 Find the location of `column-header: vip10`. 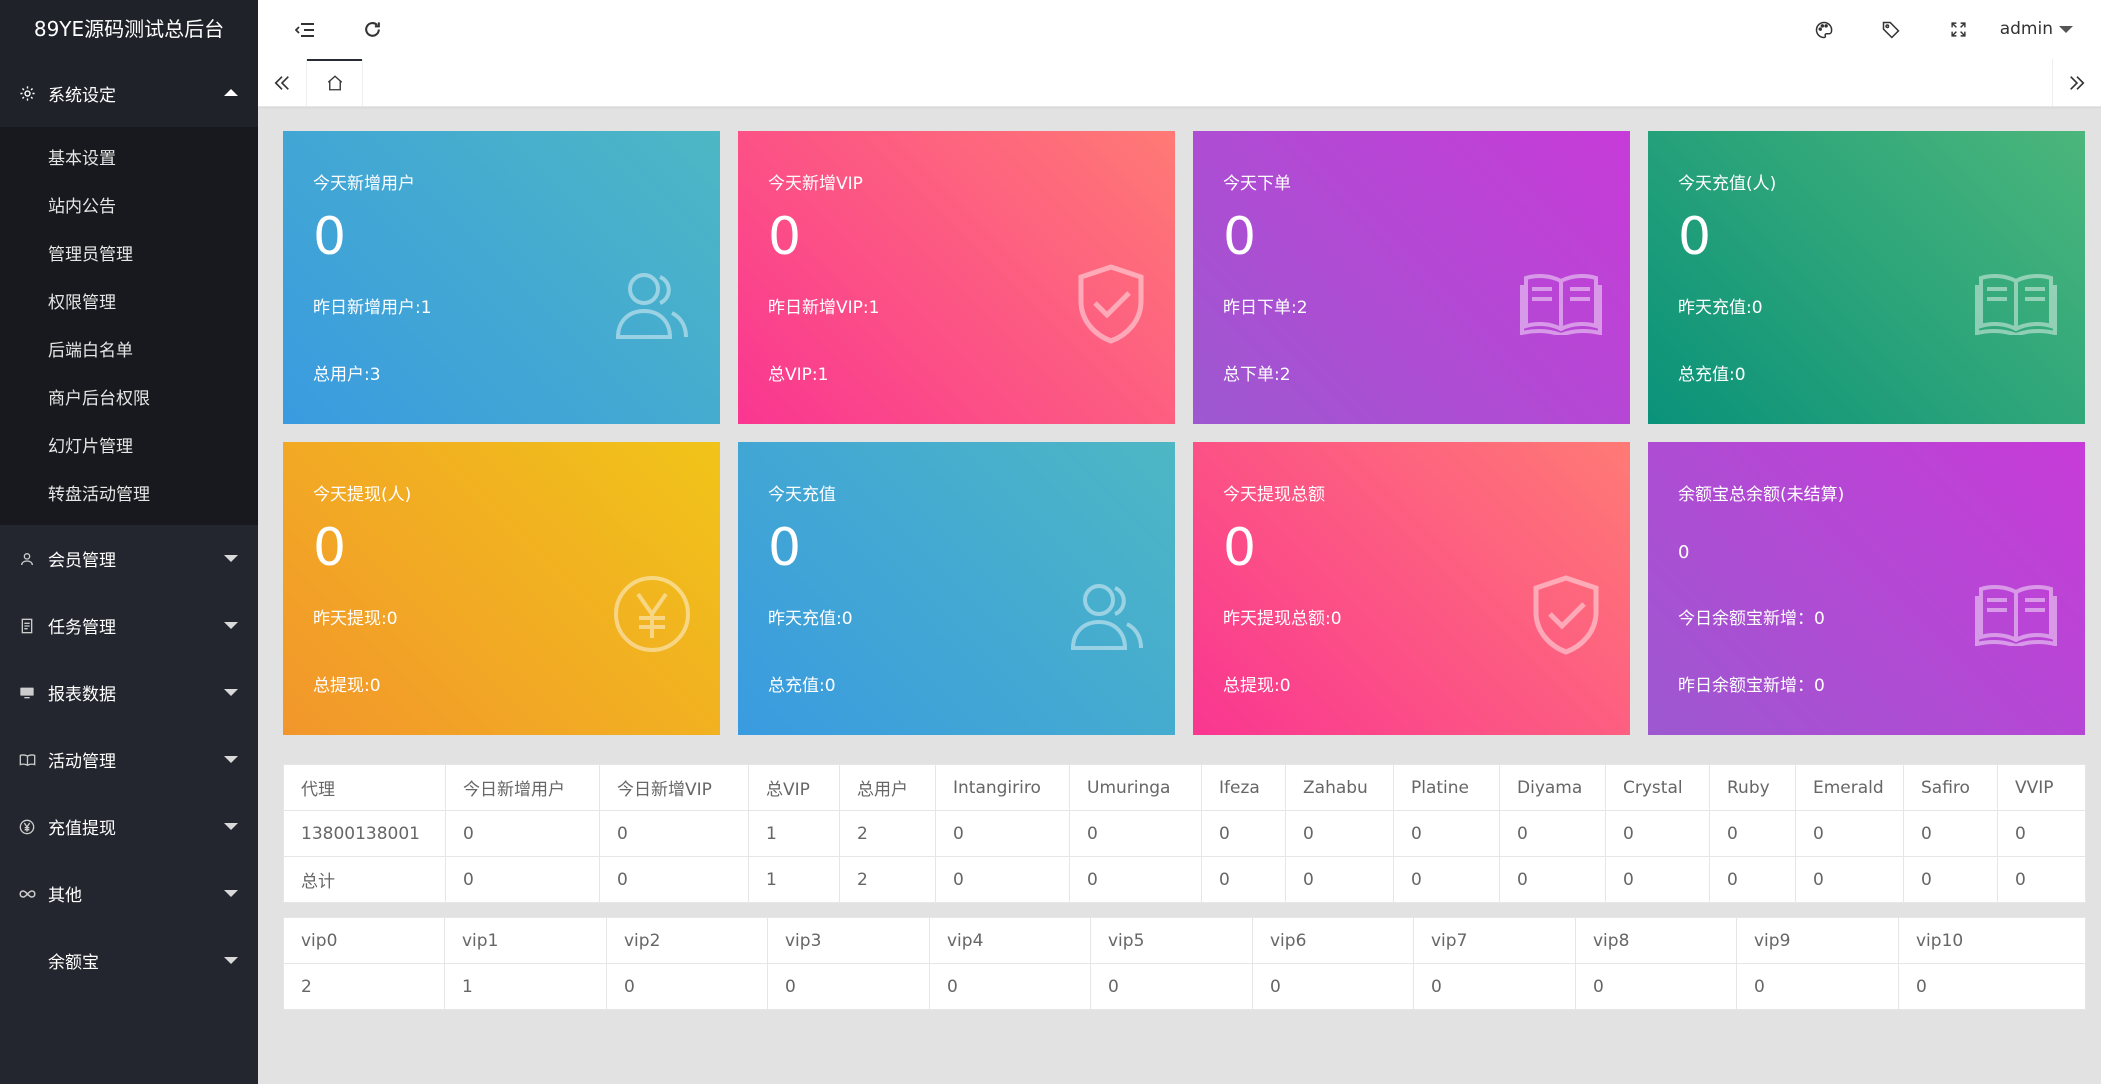

column-header: vip10 is located at coordinates (1992, 940).